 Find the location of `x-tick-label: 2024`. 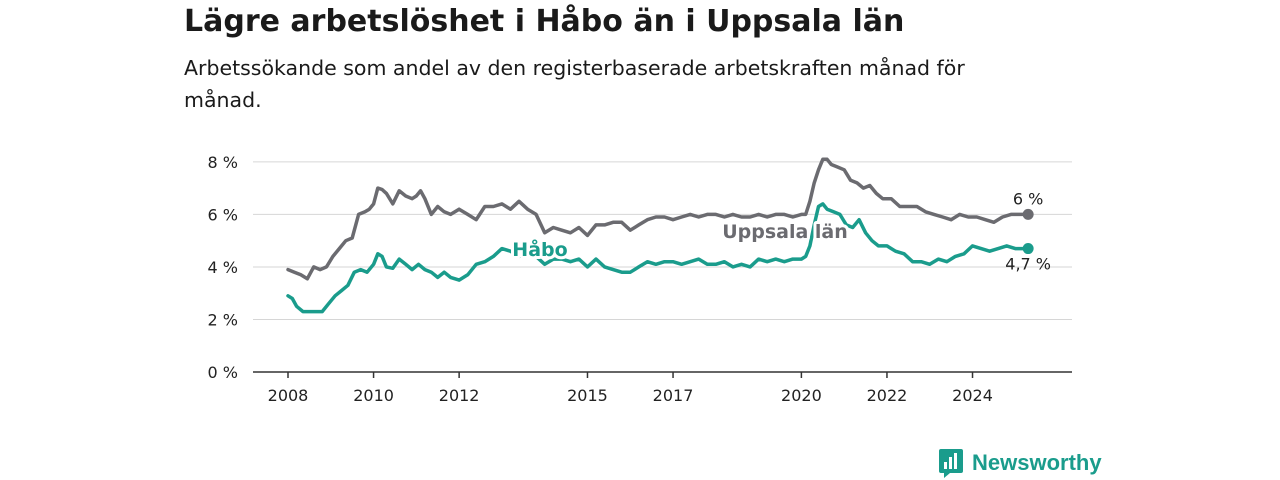

x-tick-label: 2024 is located at coordinates (972, 395).